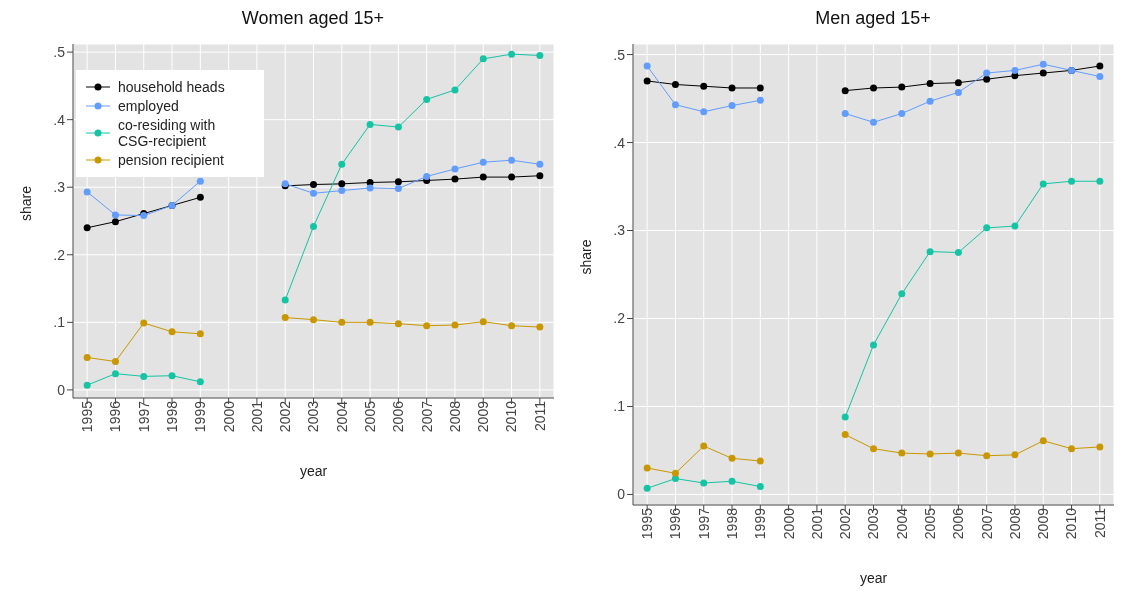  Describe the element at coordinates (61, 389) in the screenshot. I see `y-tick-label: 0` at that location.